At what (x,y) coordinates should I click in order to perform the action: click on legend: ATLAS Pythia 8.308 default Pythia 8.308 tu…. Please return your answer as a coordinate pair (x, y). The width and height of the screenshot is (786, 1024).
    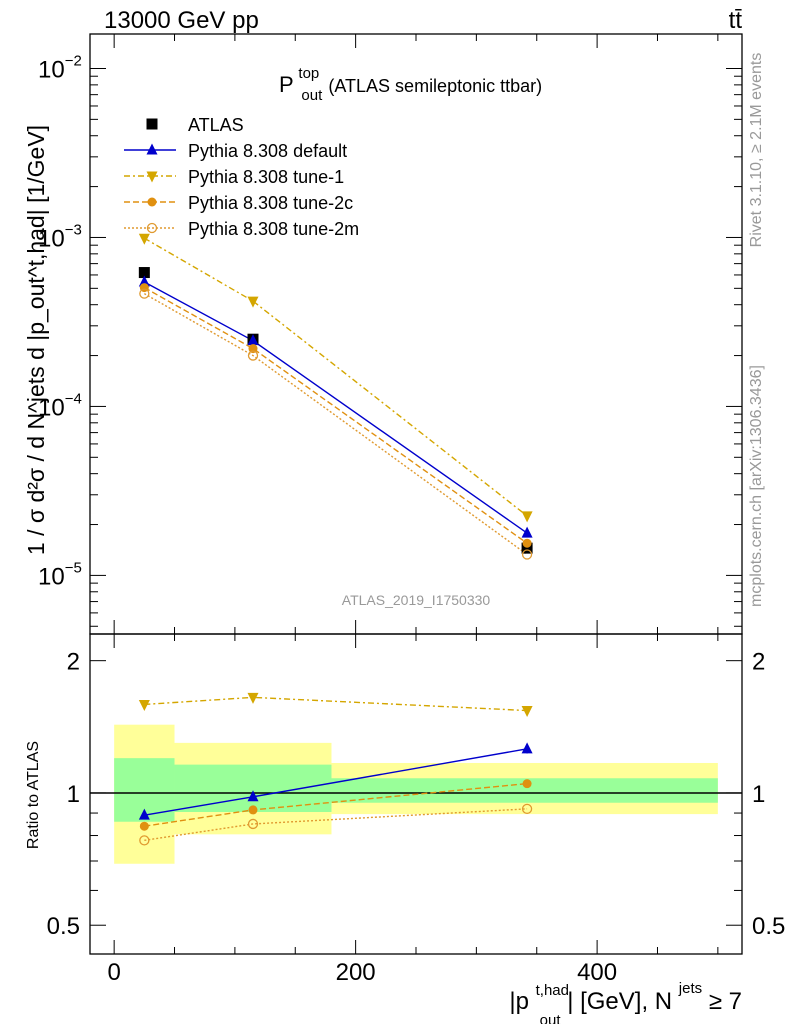
    Looking at the image, I should click on (241, 177).